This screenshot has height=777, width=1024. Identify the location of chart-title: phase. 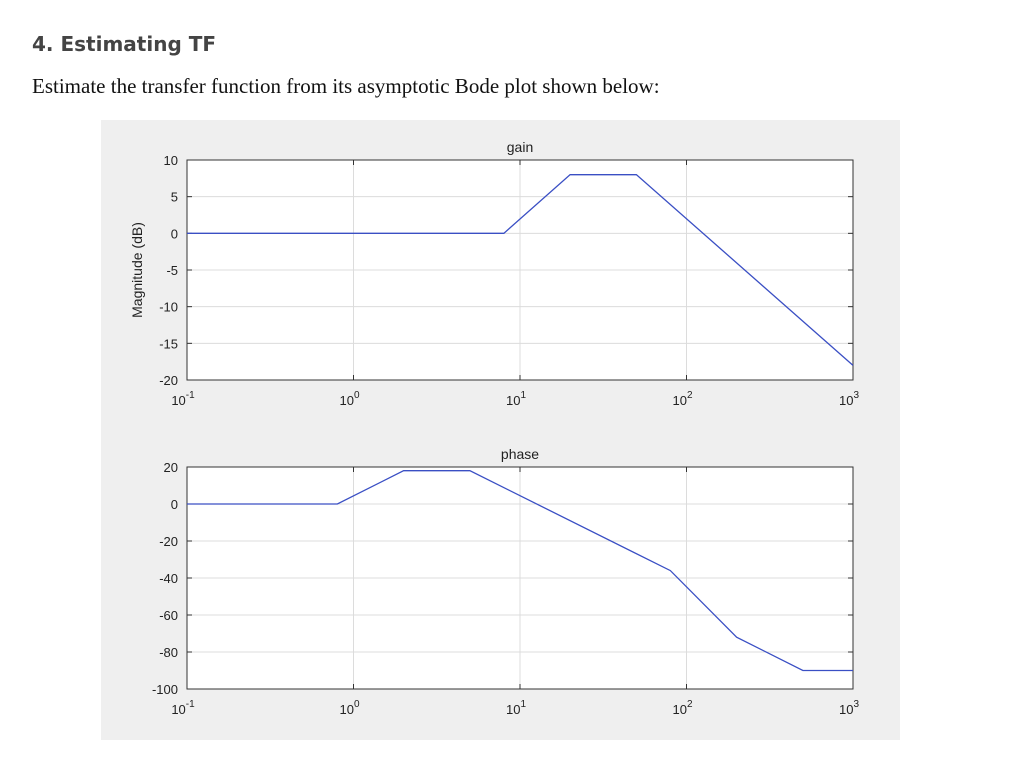
(520, 454).